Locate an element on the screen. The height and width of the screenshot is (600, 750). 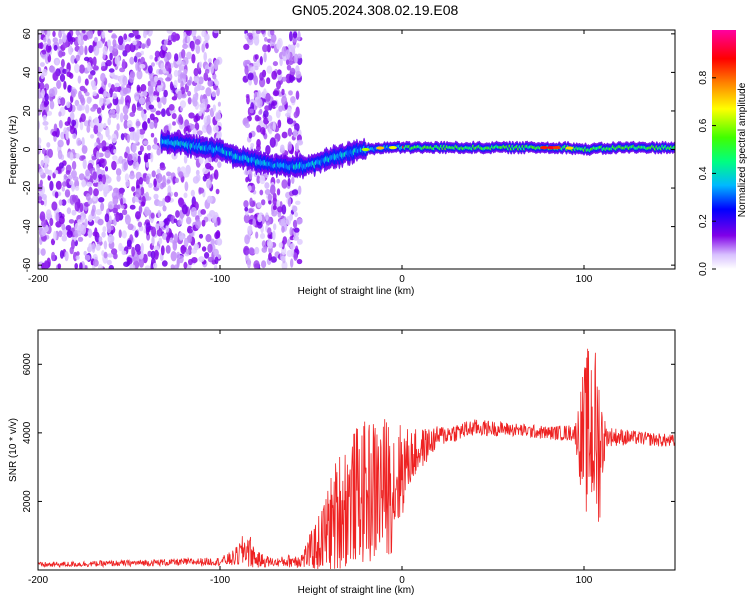
colorbar-ticks: 0.0 0.2 0.4 0.6 0.8 is located at coordinates (707, 173).